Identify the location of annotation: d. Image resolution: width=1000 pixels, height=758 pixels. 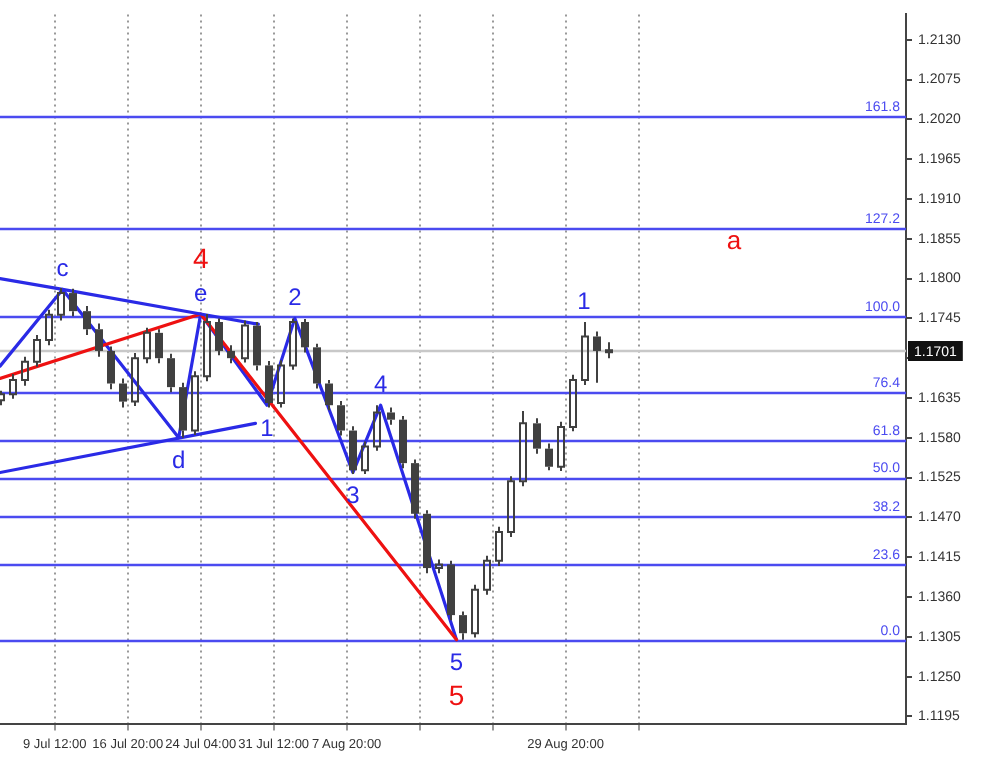
(179, 460).